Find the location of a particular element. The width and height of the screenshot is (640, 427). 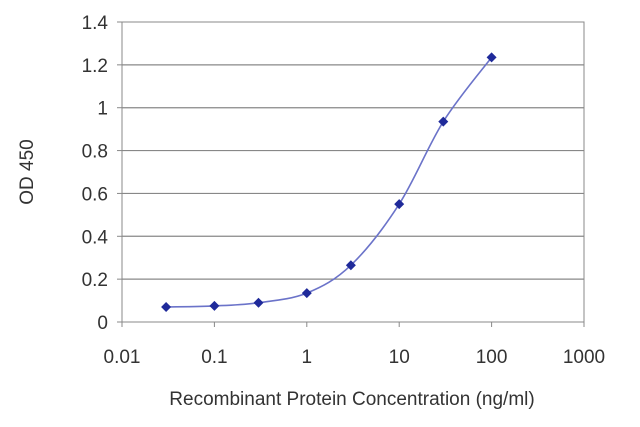

x-tick-label: 0.01 is located at coordinates (122, 357).